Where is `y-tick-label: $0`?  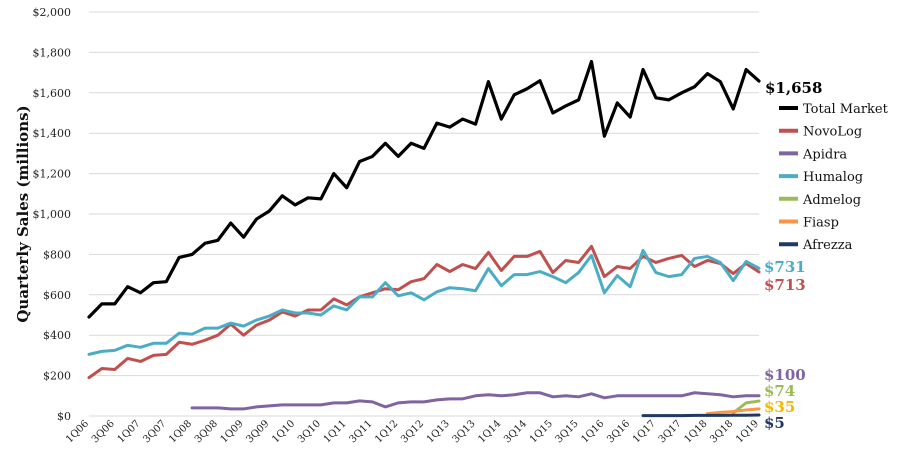
y-tick-label: $0 is located at coordinates (64, 416).